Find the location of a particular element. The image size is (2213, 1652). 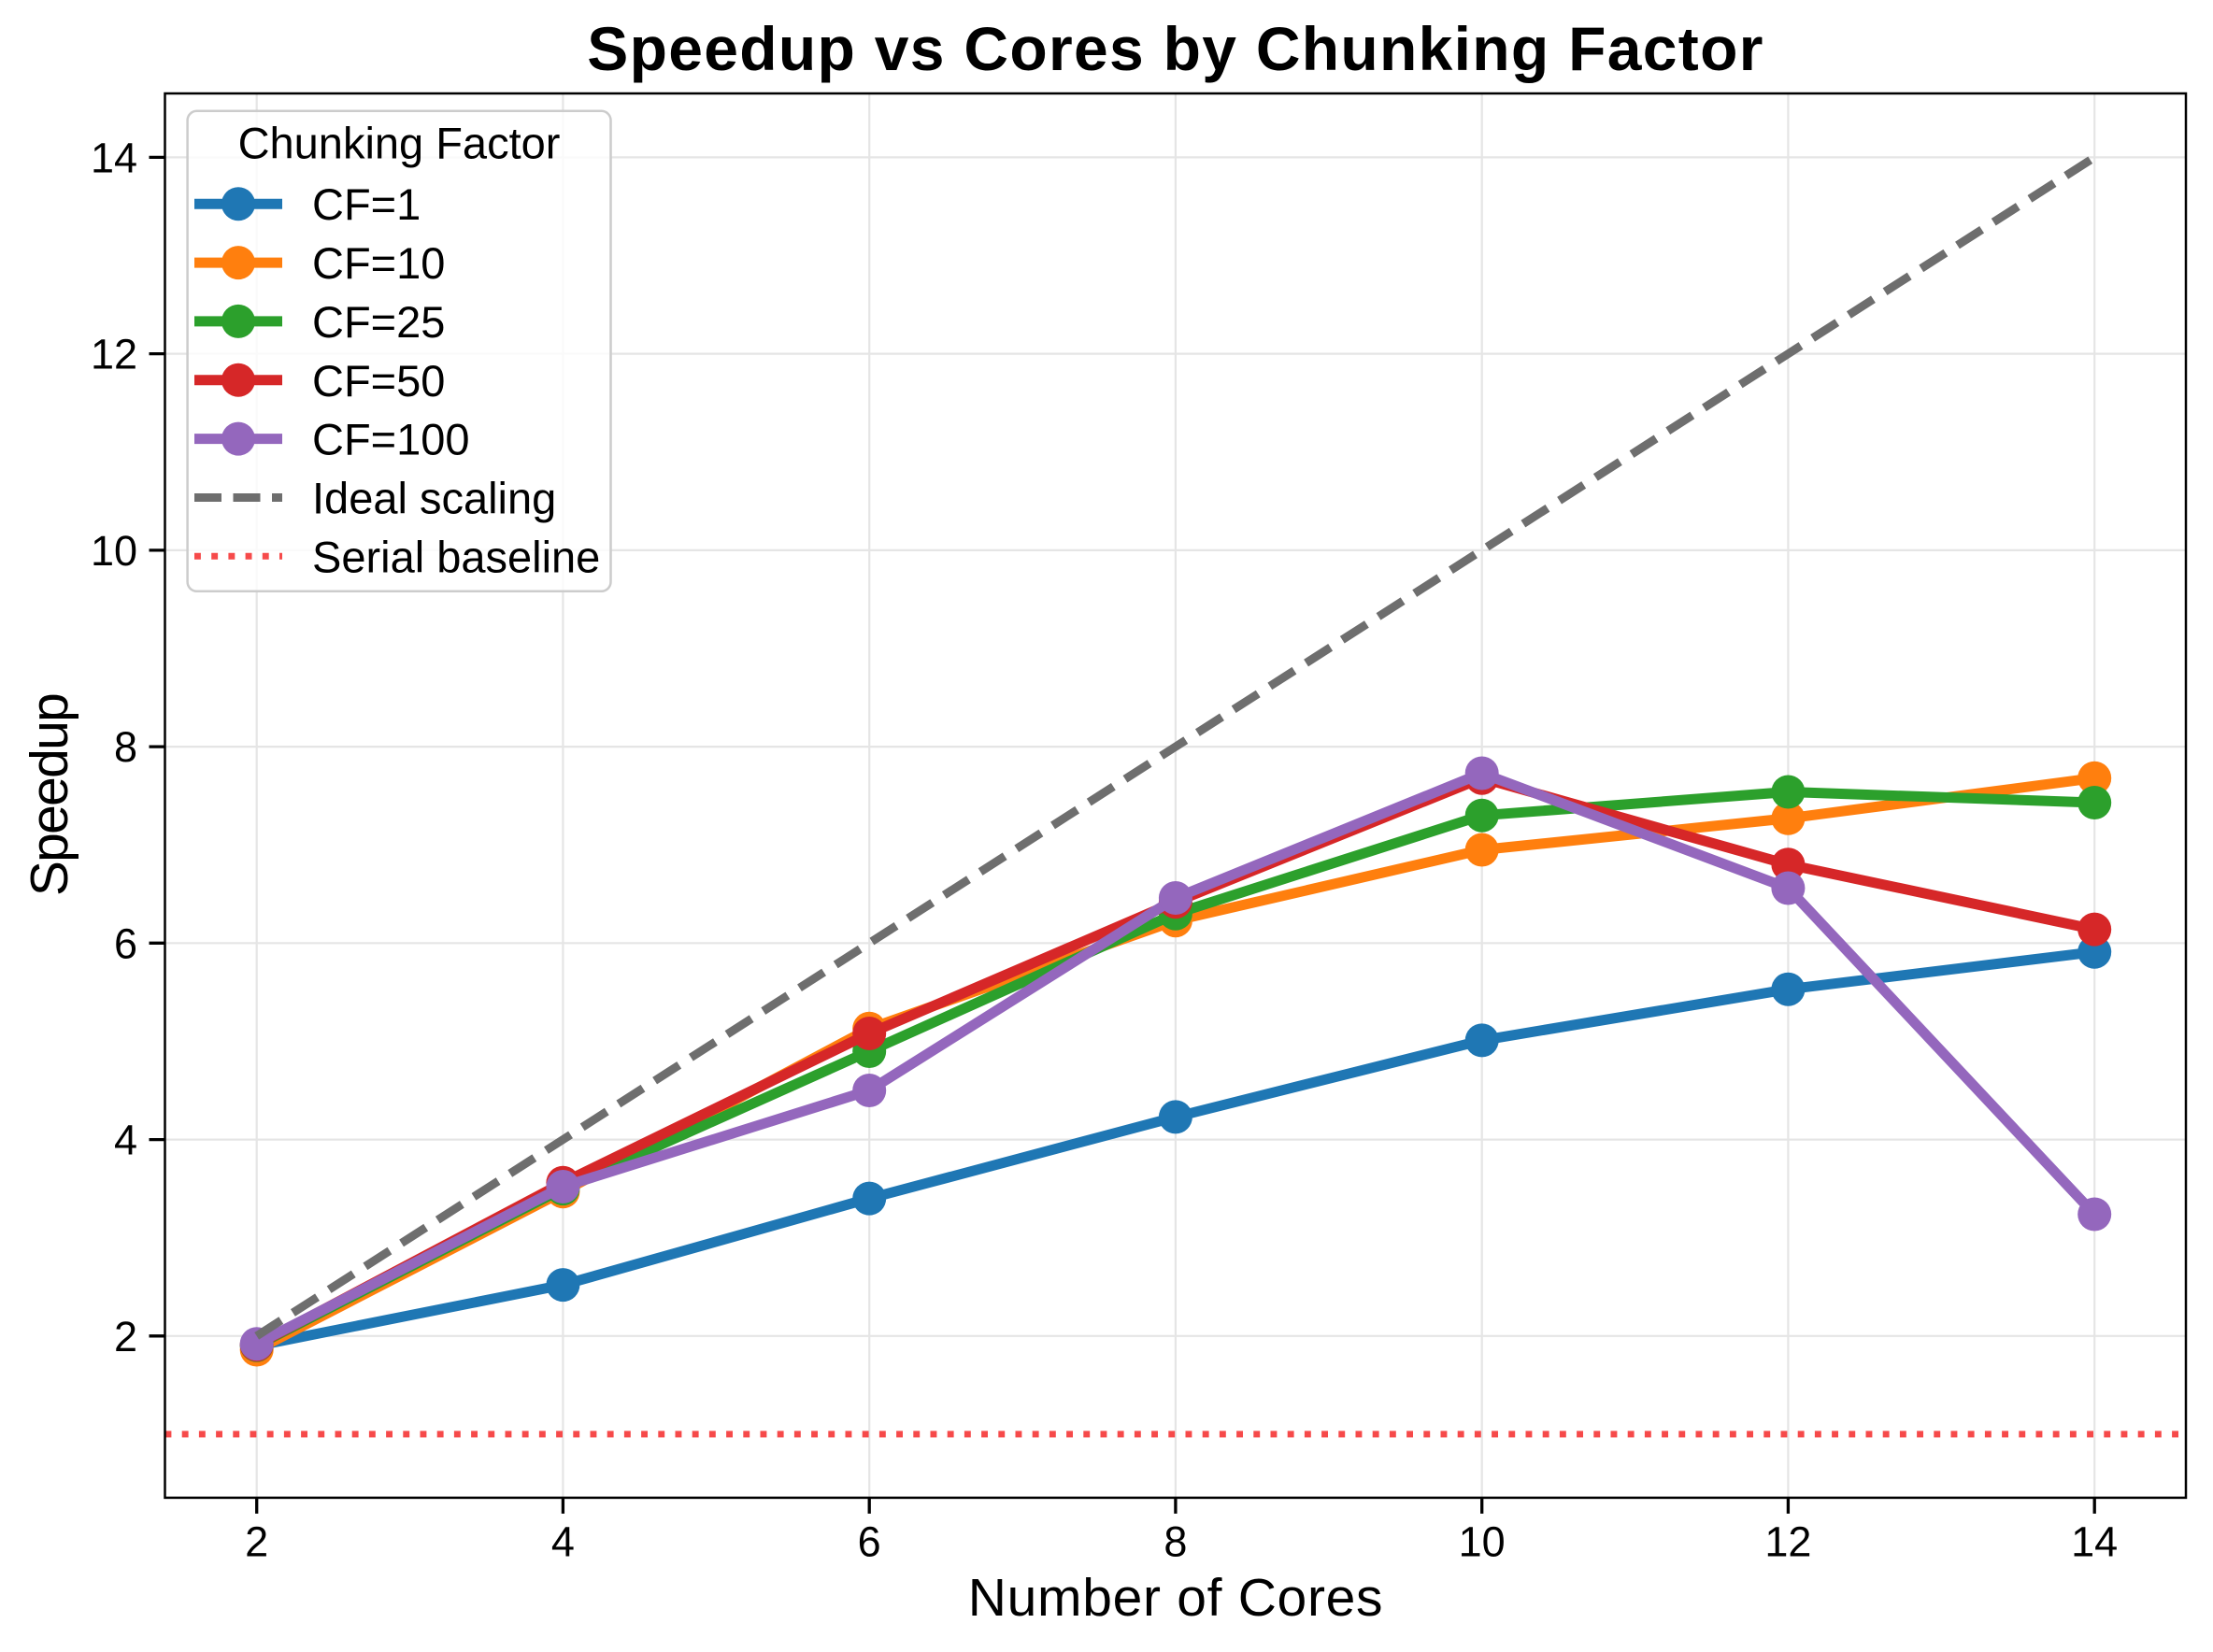

svg-text: Speedup is located at coordinates (50, 795).